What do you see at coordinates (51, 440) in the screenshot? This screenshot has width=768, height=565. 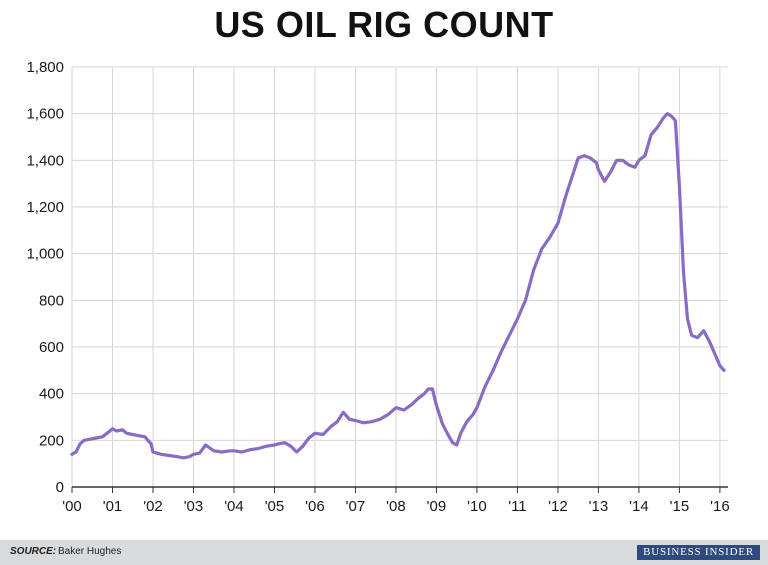 I see `y-tick-label: 200` at bounding box center [51, 440].